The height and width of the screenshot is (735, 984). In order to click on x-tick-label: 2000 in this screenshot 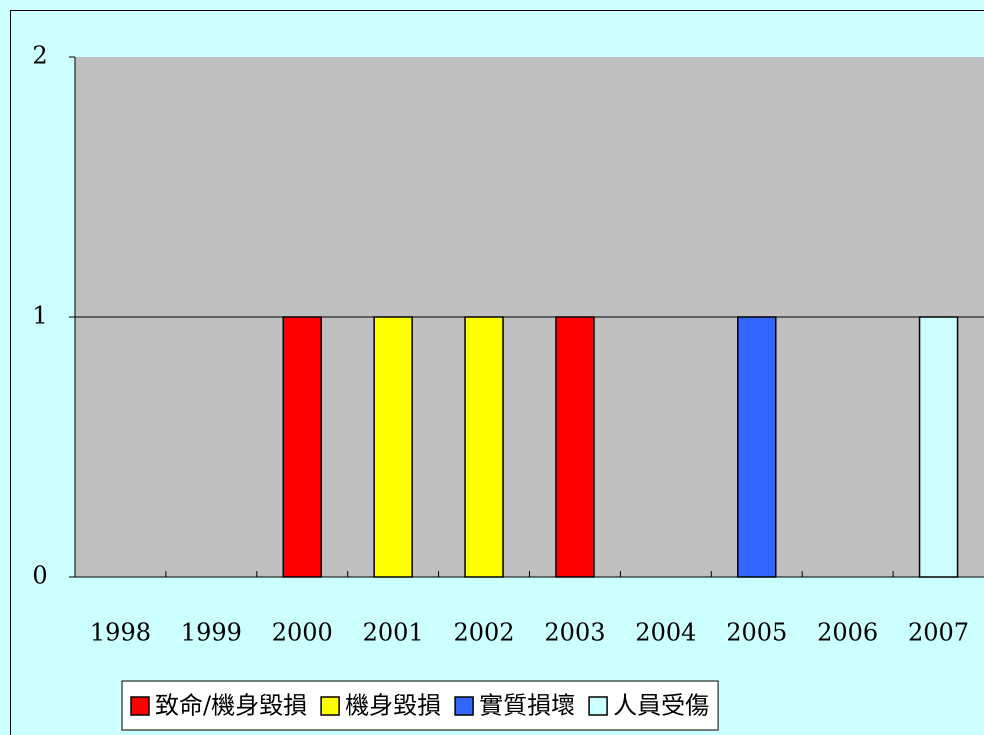, I will do `click(302, 633)`.